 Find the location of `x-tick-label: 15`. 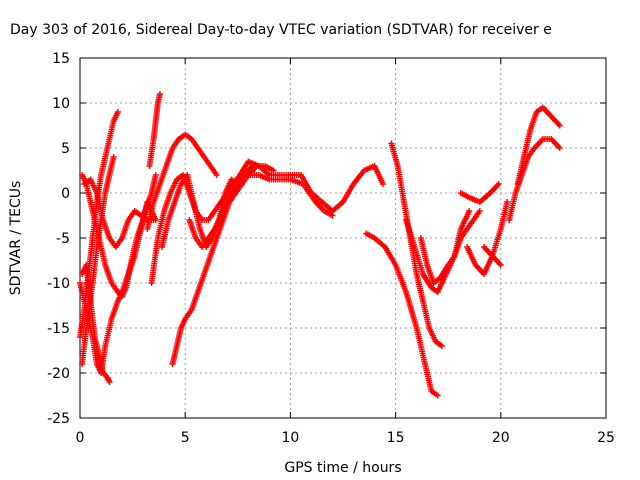

x-tick-label: 15 is located at coordinates (396, 438).